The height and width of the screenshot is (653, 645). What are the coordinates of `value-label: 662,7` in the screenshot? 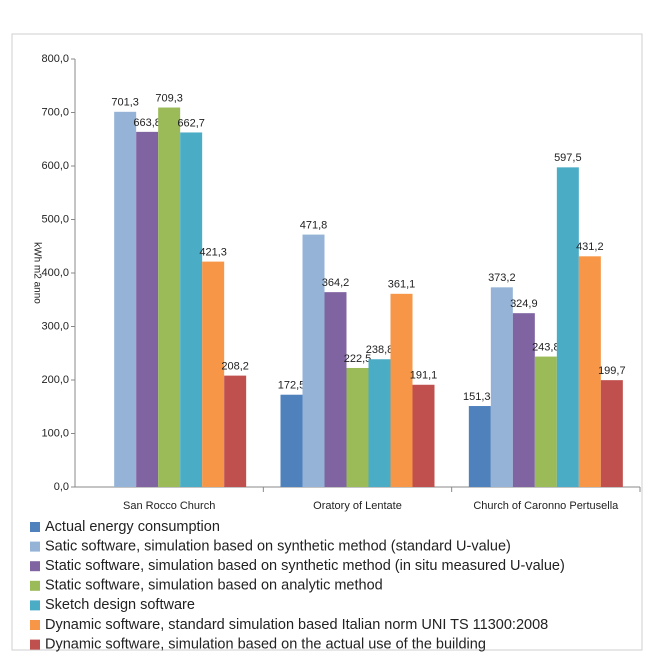 It's located at (191, 123).